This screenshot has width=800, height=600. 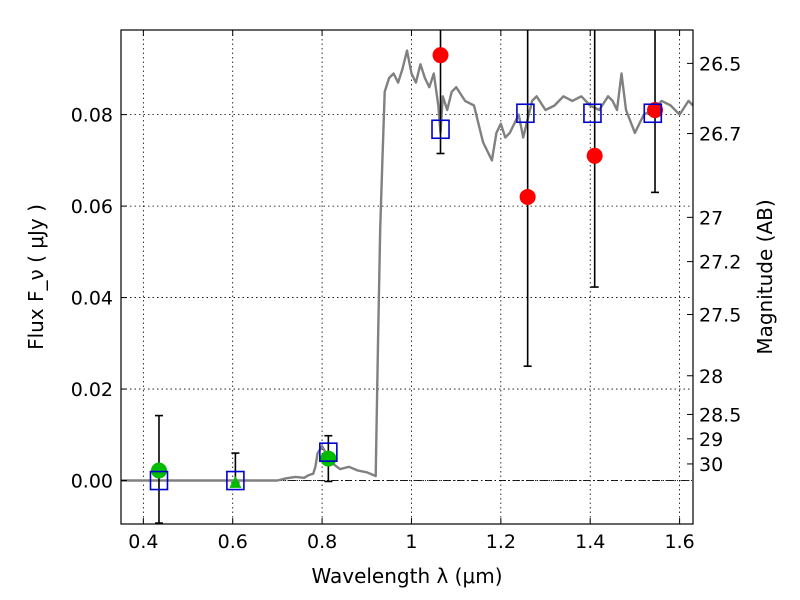 I want to click on x-tick-label: 1.4, so click(x=590, y=542).